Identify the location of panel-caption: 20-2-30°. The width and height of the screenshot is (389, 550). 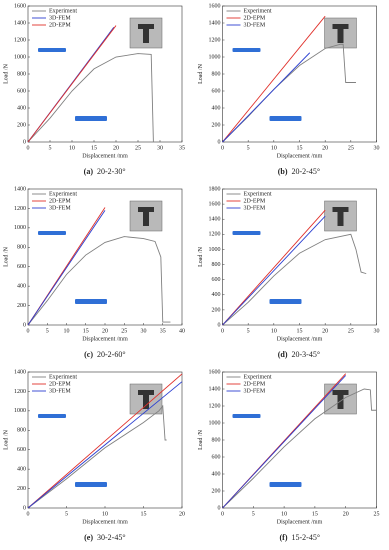
(111, 171).